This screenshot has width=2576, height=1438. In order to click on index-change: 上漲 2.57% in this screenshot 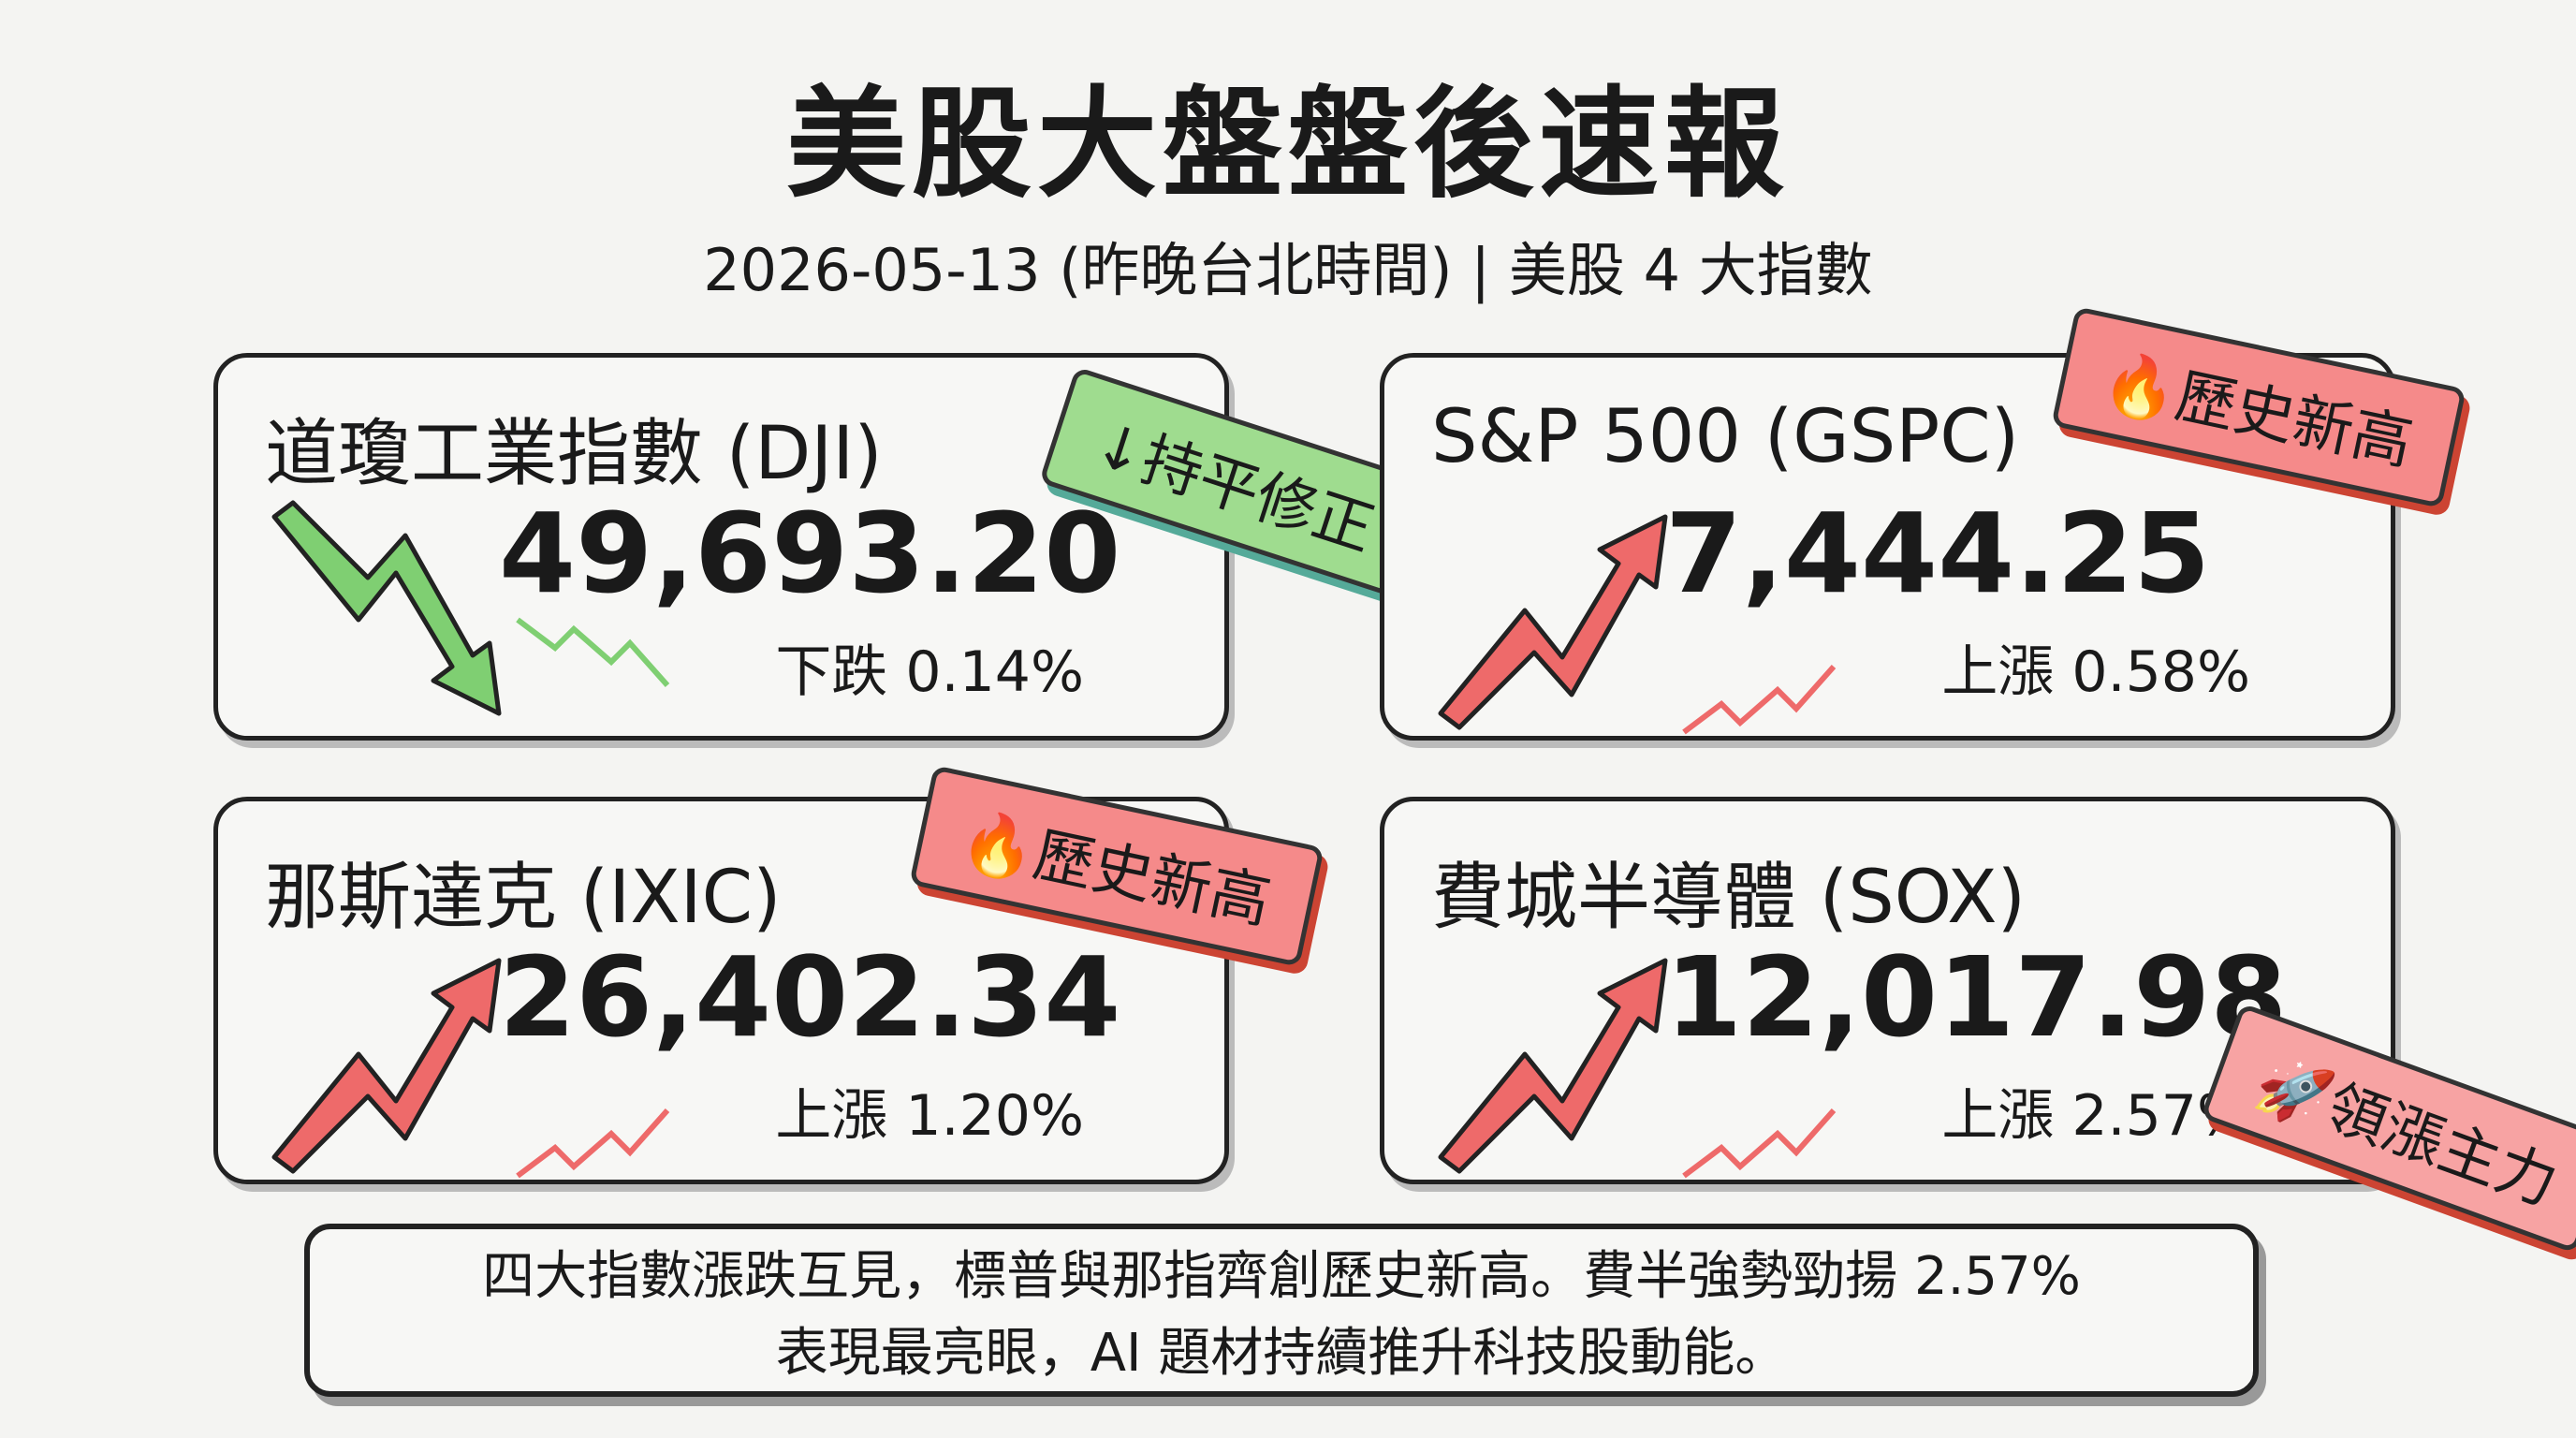, I will do `click(2095, 1116)`.